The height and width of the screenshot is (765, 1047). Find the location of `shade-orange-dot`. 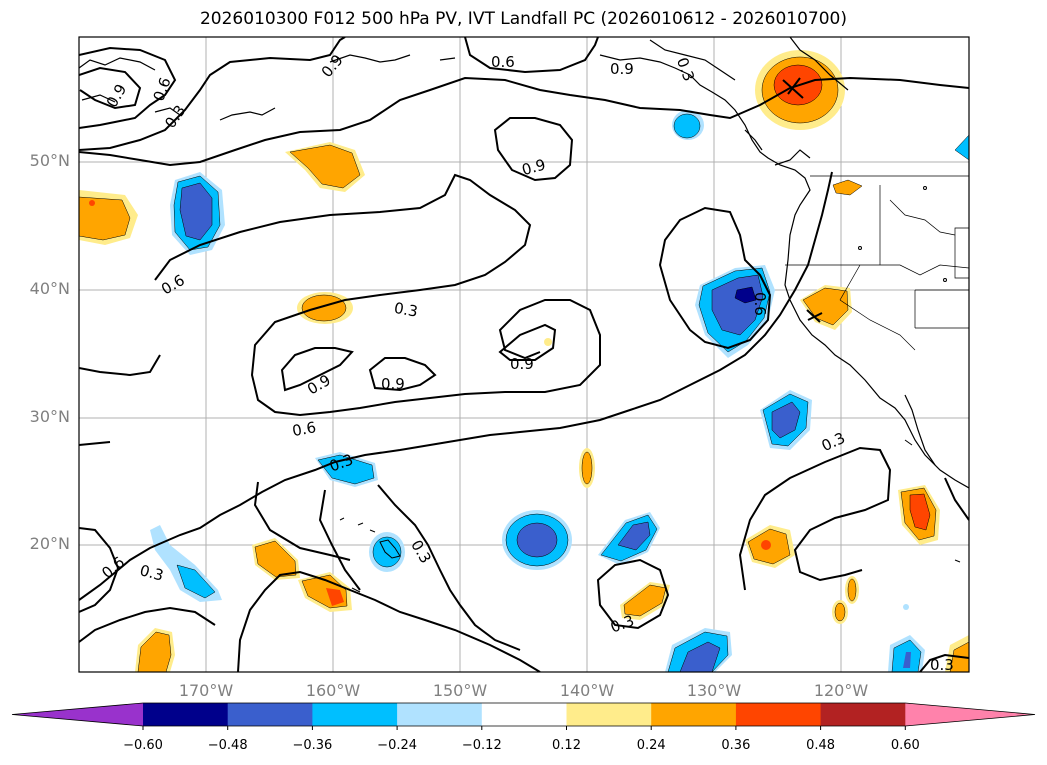

shade-orange-dot is located at coordinates (548, 342).